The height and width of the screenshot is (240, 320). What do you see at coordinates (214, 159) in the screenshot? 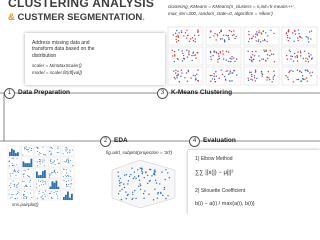
I see `method-name: 1) Elbow Method` at bounding box center [214, 159].